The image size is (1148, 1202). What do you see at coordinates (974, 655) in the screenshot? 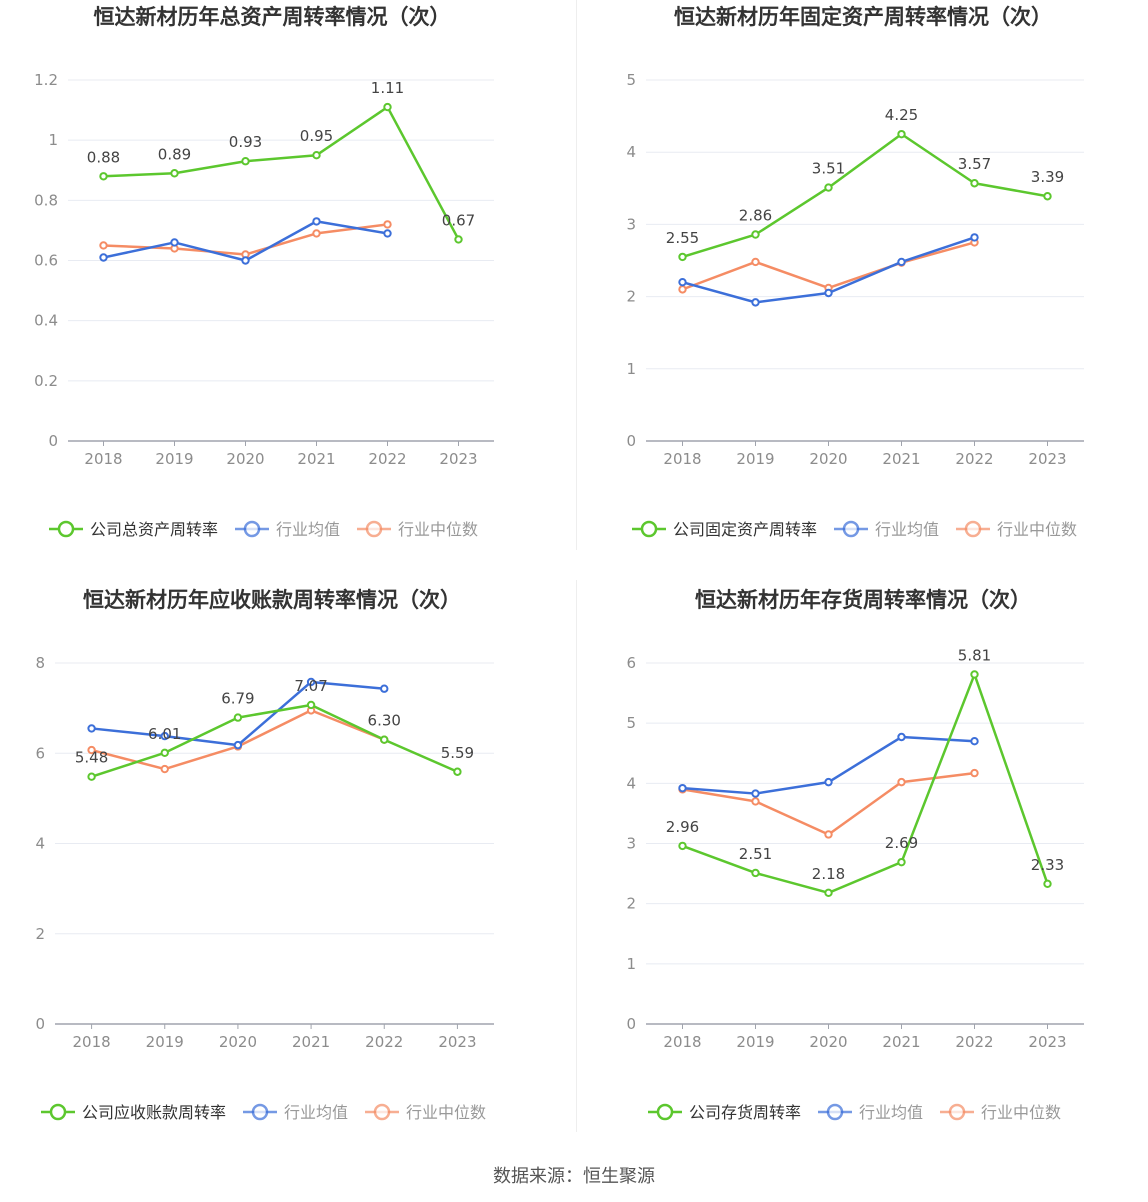
I see `data-label: 5.81` at bounding box center [974, 655].